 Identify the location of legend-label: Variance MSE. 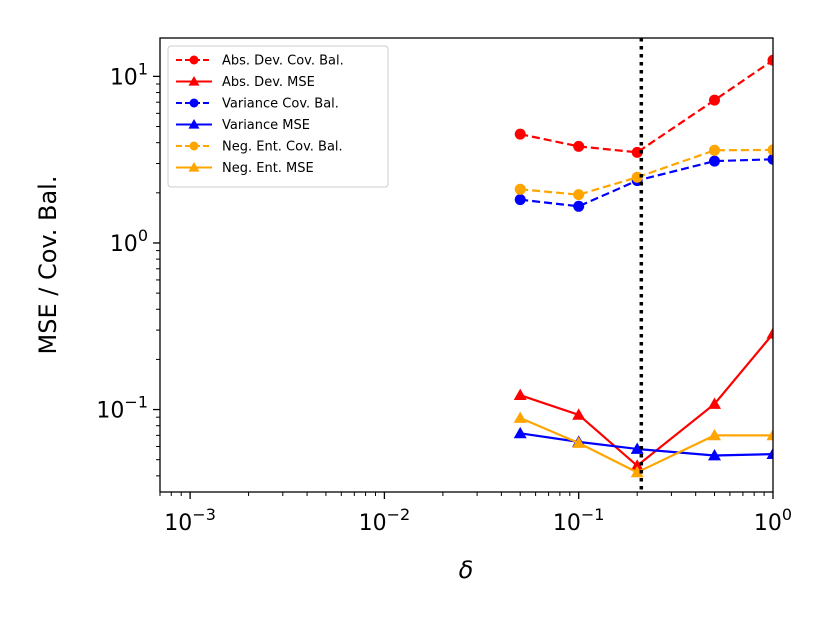
(266, 125).